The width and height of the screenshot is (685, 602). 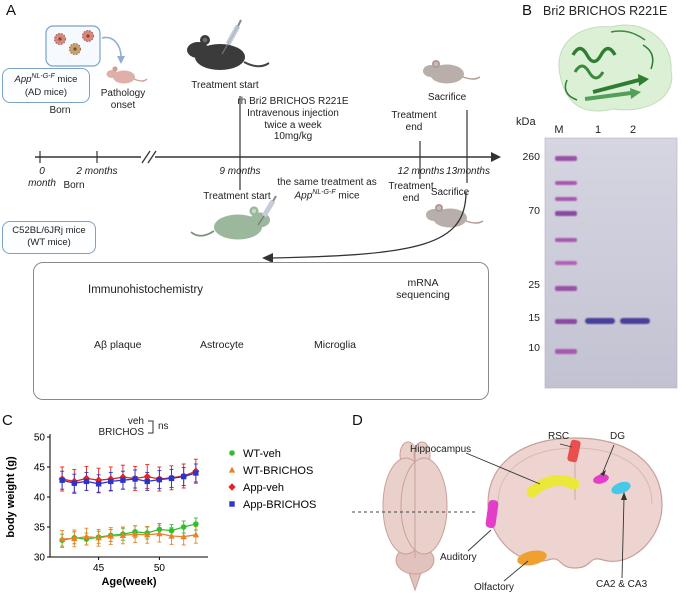 What do you see at coordinates (611, 206) in the screenshot?
I see `panel-b-graphics` at bounding box center [611, 206].